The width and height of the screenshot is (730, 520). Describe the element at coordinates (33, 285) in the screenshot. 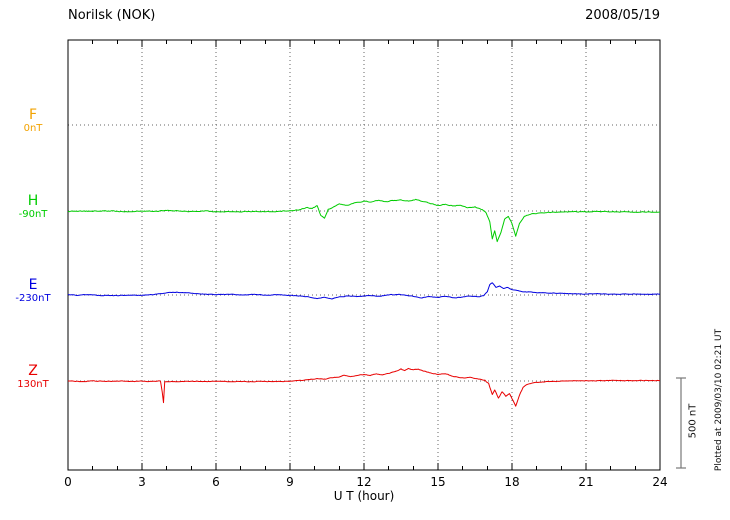

I see `series-letter-E: E` at that location.